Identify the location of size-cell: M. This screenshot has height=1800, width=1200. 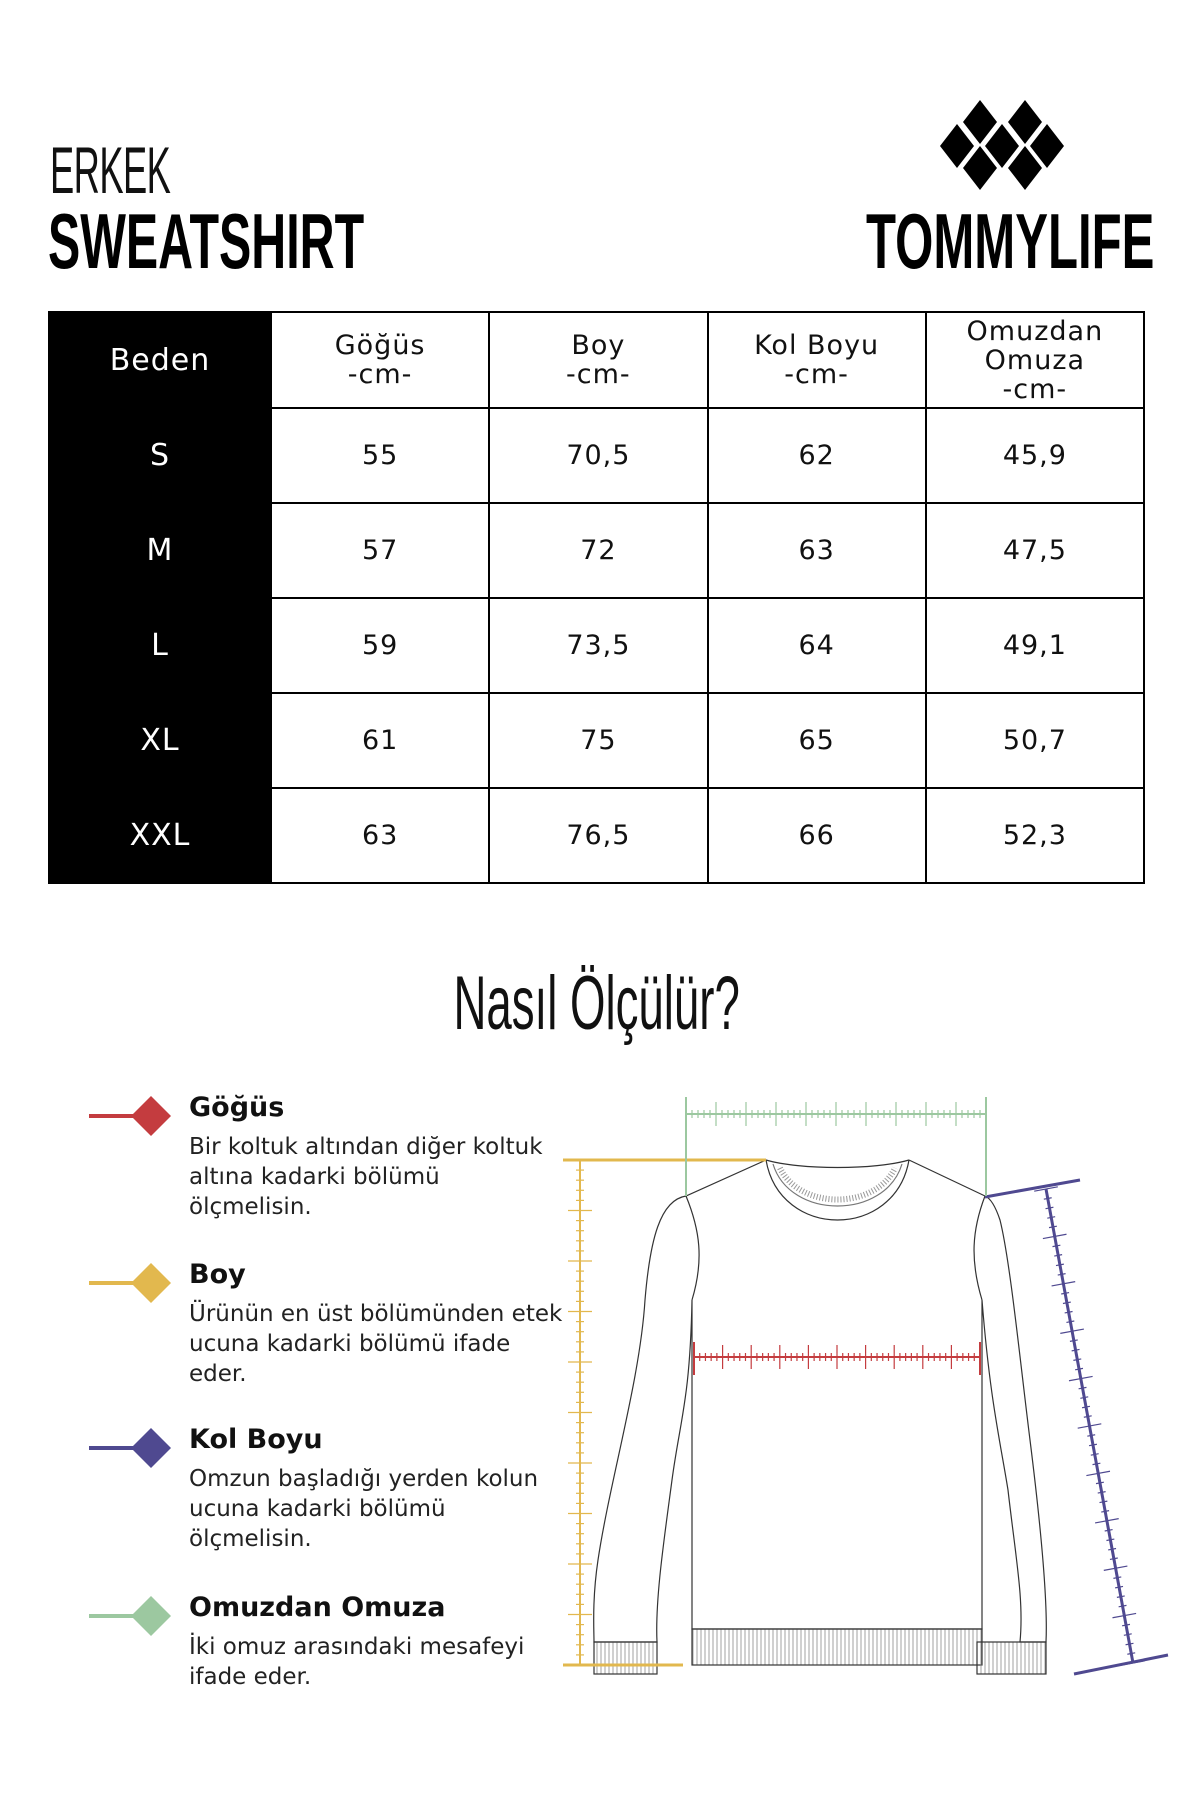
(160, 550).